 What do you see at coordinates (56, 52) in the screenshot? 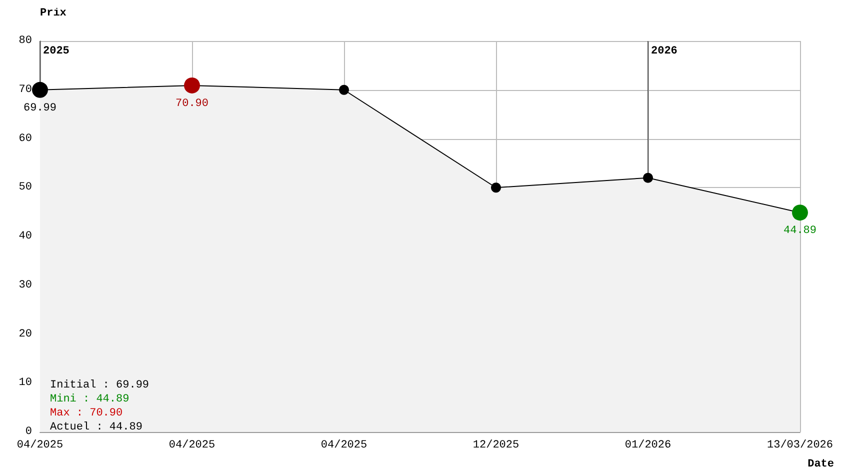
I see `ref-line-label: 2025` at bounding box center [56, 52].